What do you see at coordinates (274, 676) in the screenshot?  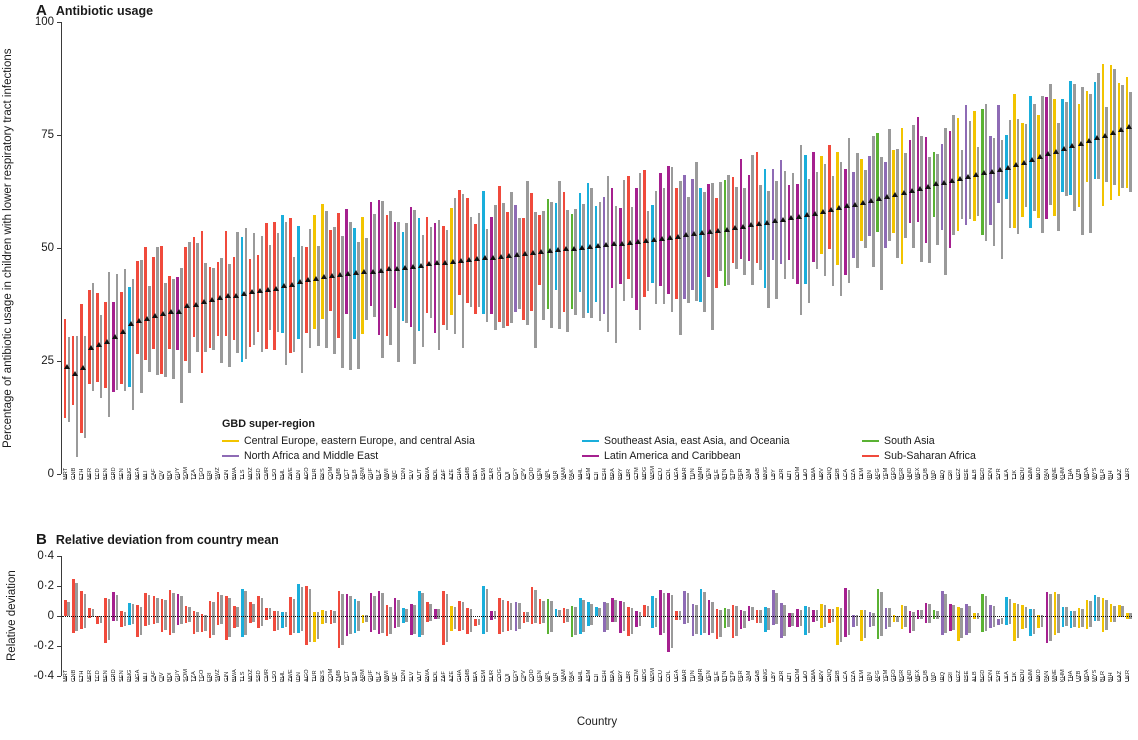 I see `x-tick-label: LSO` at bounding box center [274, 676].